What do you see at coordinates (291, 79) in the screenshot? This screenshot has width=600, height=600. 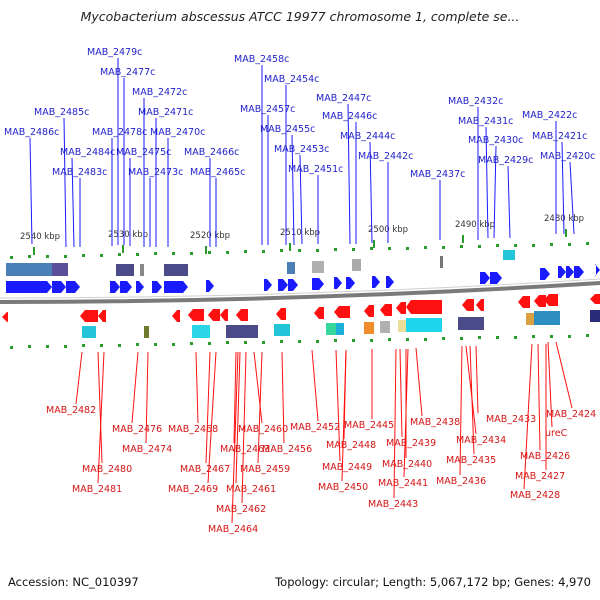 I see `forward-gene-label: MAB_2454c` at bounding box center [291, 79].